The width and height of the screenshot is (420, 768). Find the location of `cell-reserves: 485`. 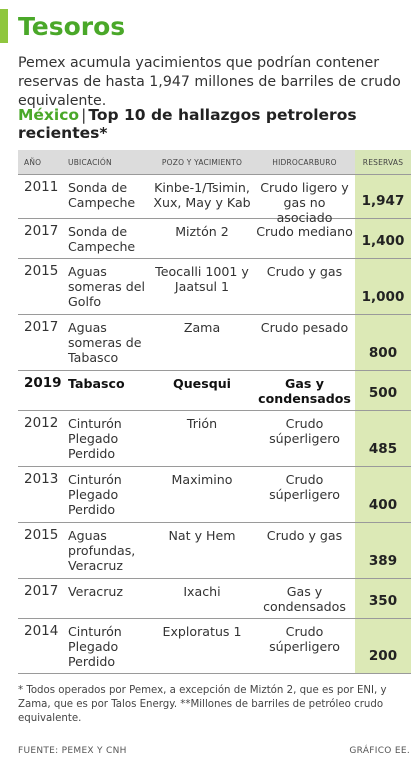

cell-reserves: 485 is located at coordinates (383, 438).